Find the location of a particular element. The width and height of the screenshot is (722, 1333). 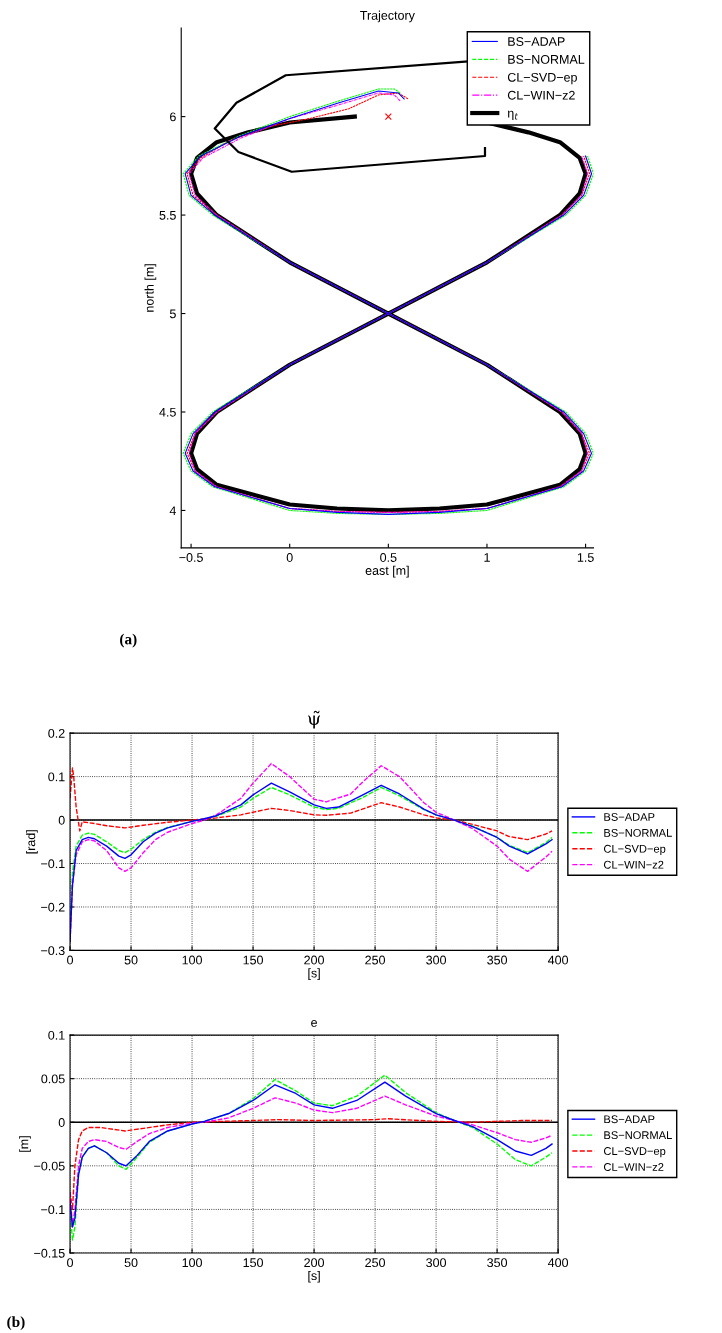

text: (b) is located at coordinates (16, 1323).